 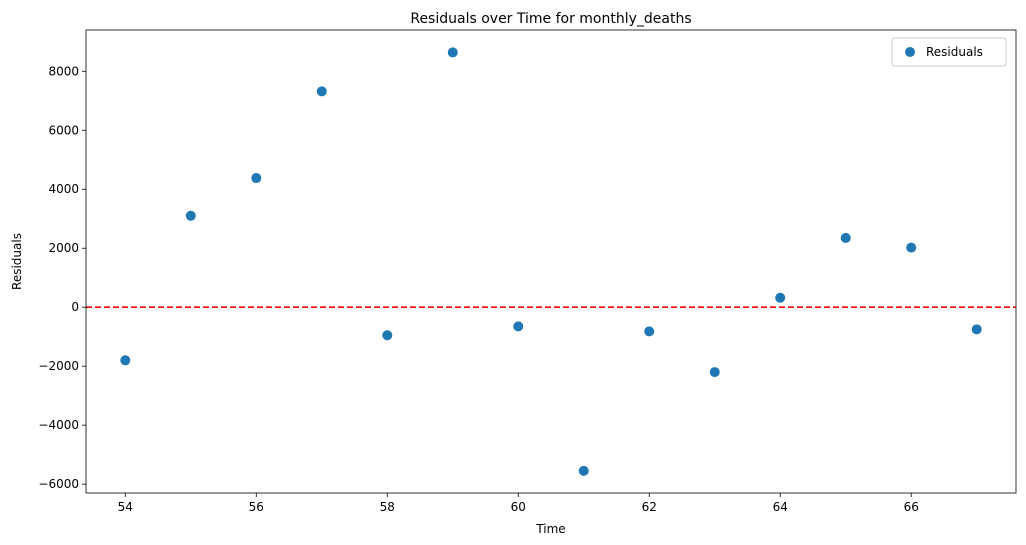 What do you see at coordinates (550, 19) in the screenshot?
I see `chart-title: Residuals over Time for monthly_deaths` at bounding box center [550, 19].